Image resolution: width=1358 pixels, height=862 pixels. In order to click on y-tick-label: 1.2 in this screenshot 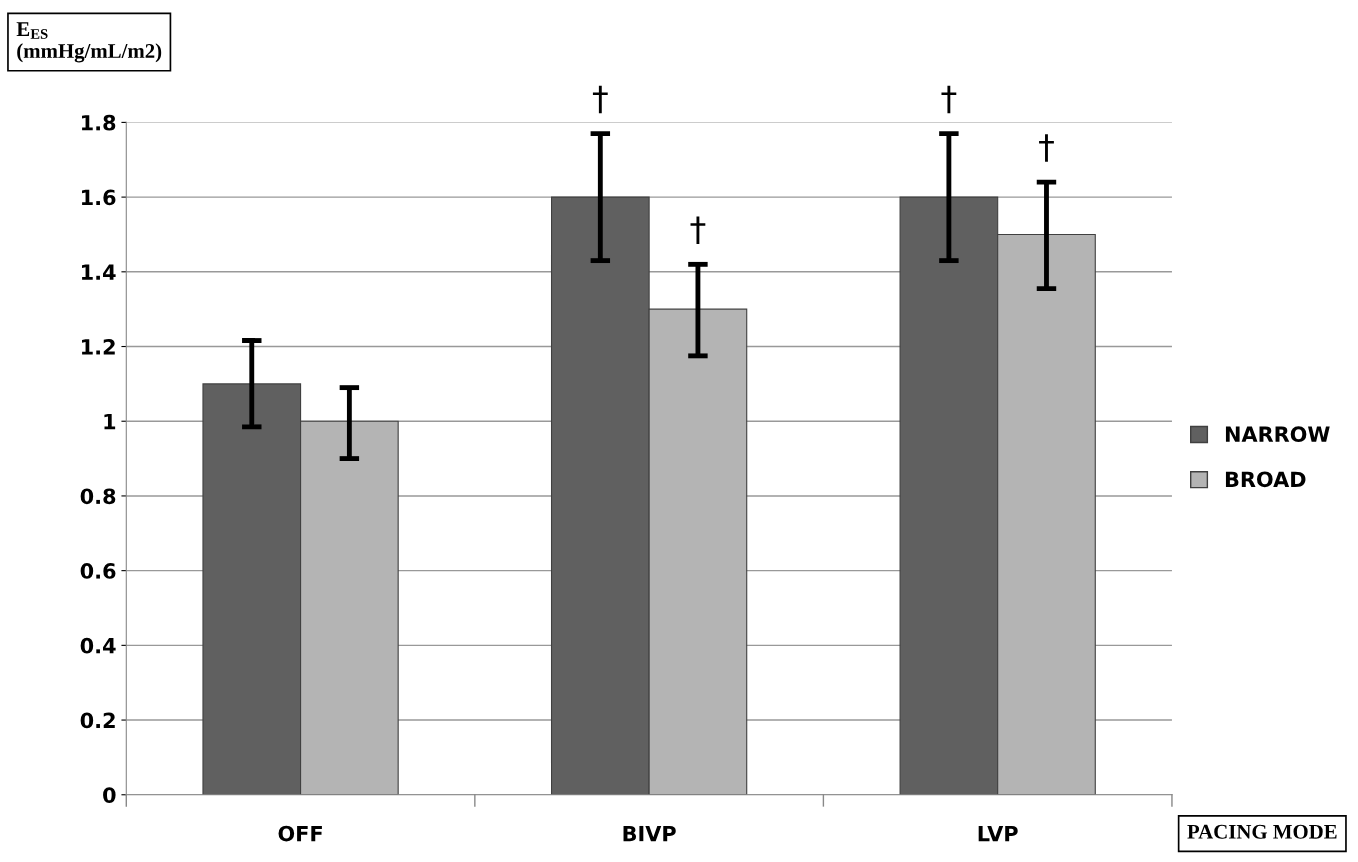, I will do `click(98, 346)`.